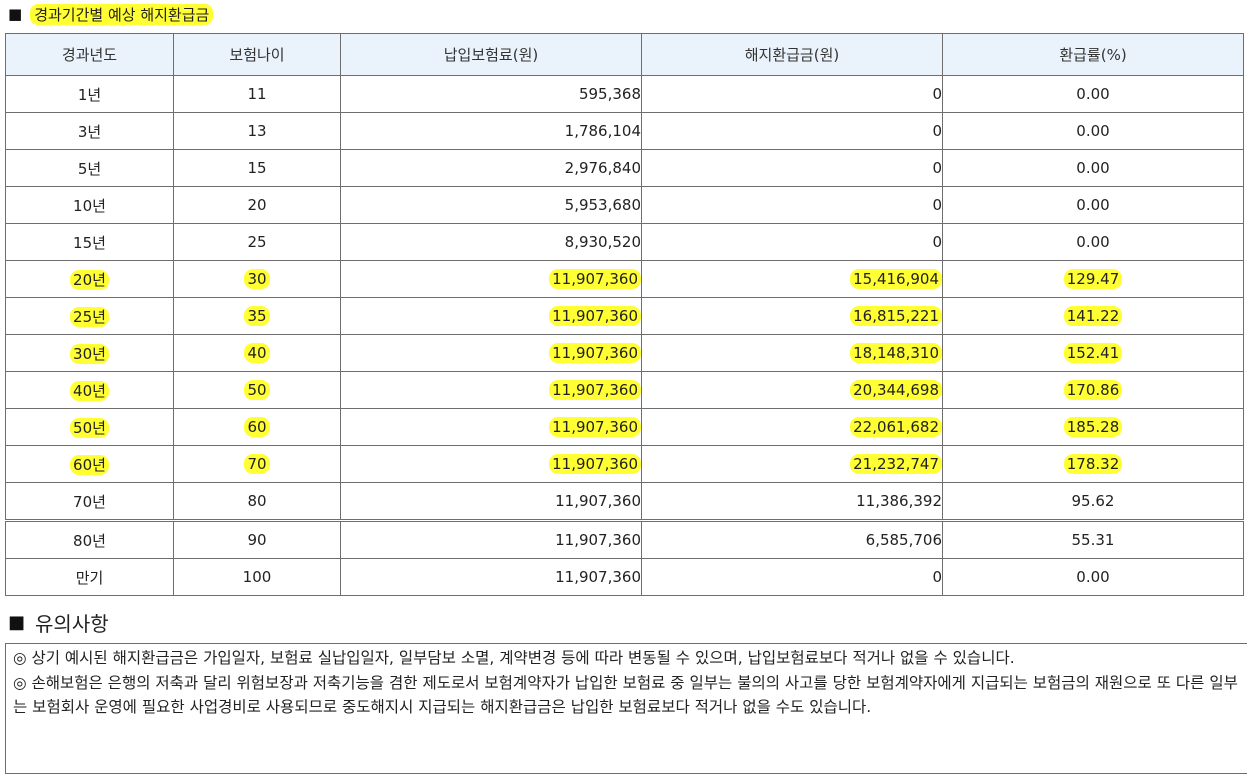 The image size is (1247, 779). I want to click on cell-year-value: 만기, so click(89, 577).